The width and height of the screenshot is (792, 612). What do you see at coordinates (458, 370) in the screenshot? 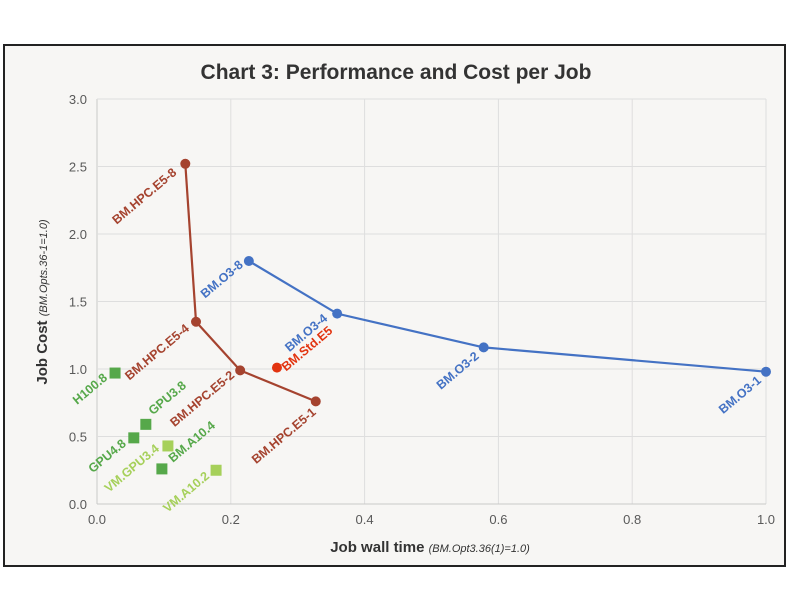
I see `data-label: BM.O3-2` at bounding box center [458, 370].